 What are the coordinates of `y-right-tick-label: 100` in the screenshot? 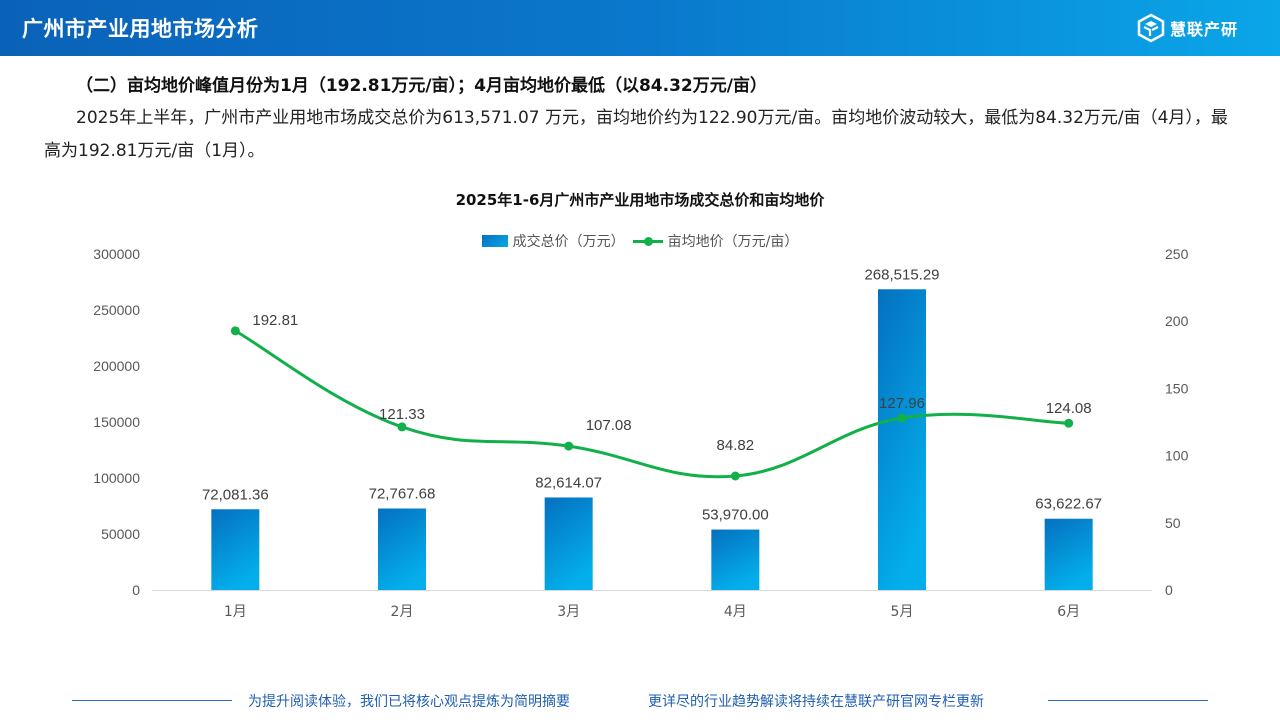 It's located at (1177, 456).